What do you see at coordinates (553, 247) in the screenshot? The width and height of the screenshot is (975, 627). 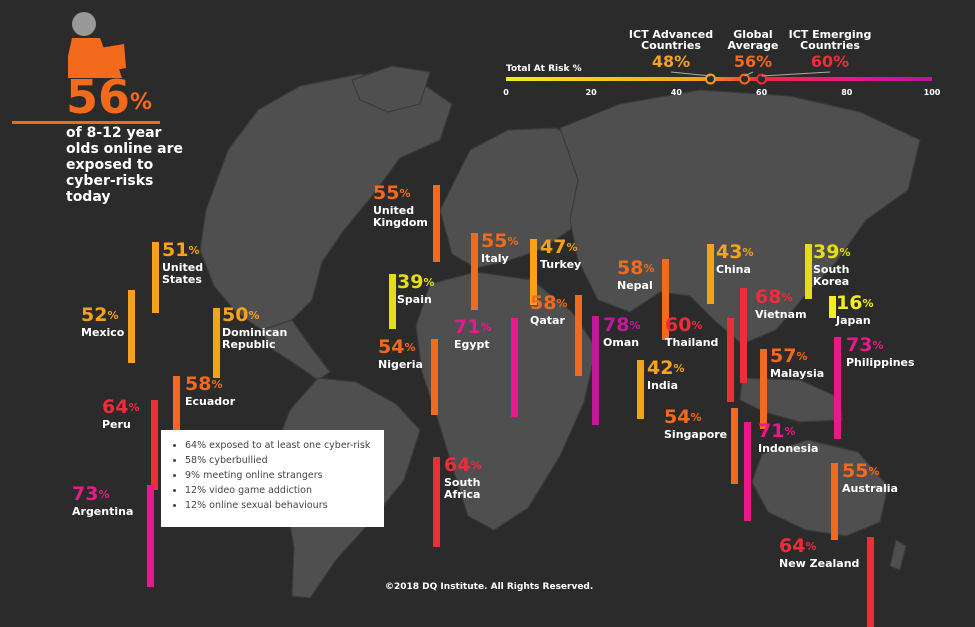 I see `country-percent-value: 47` at bounding box center [553, 247].